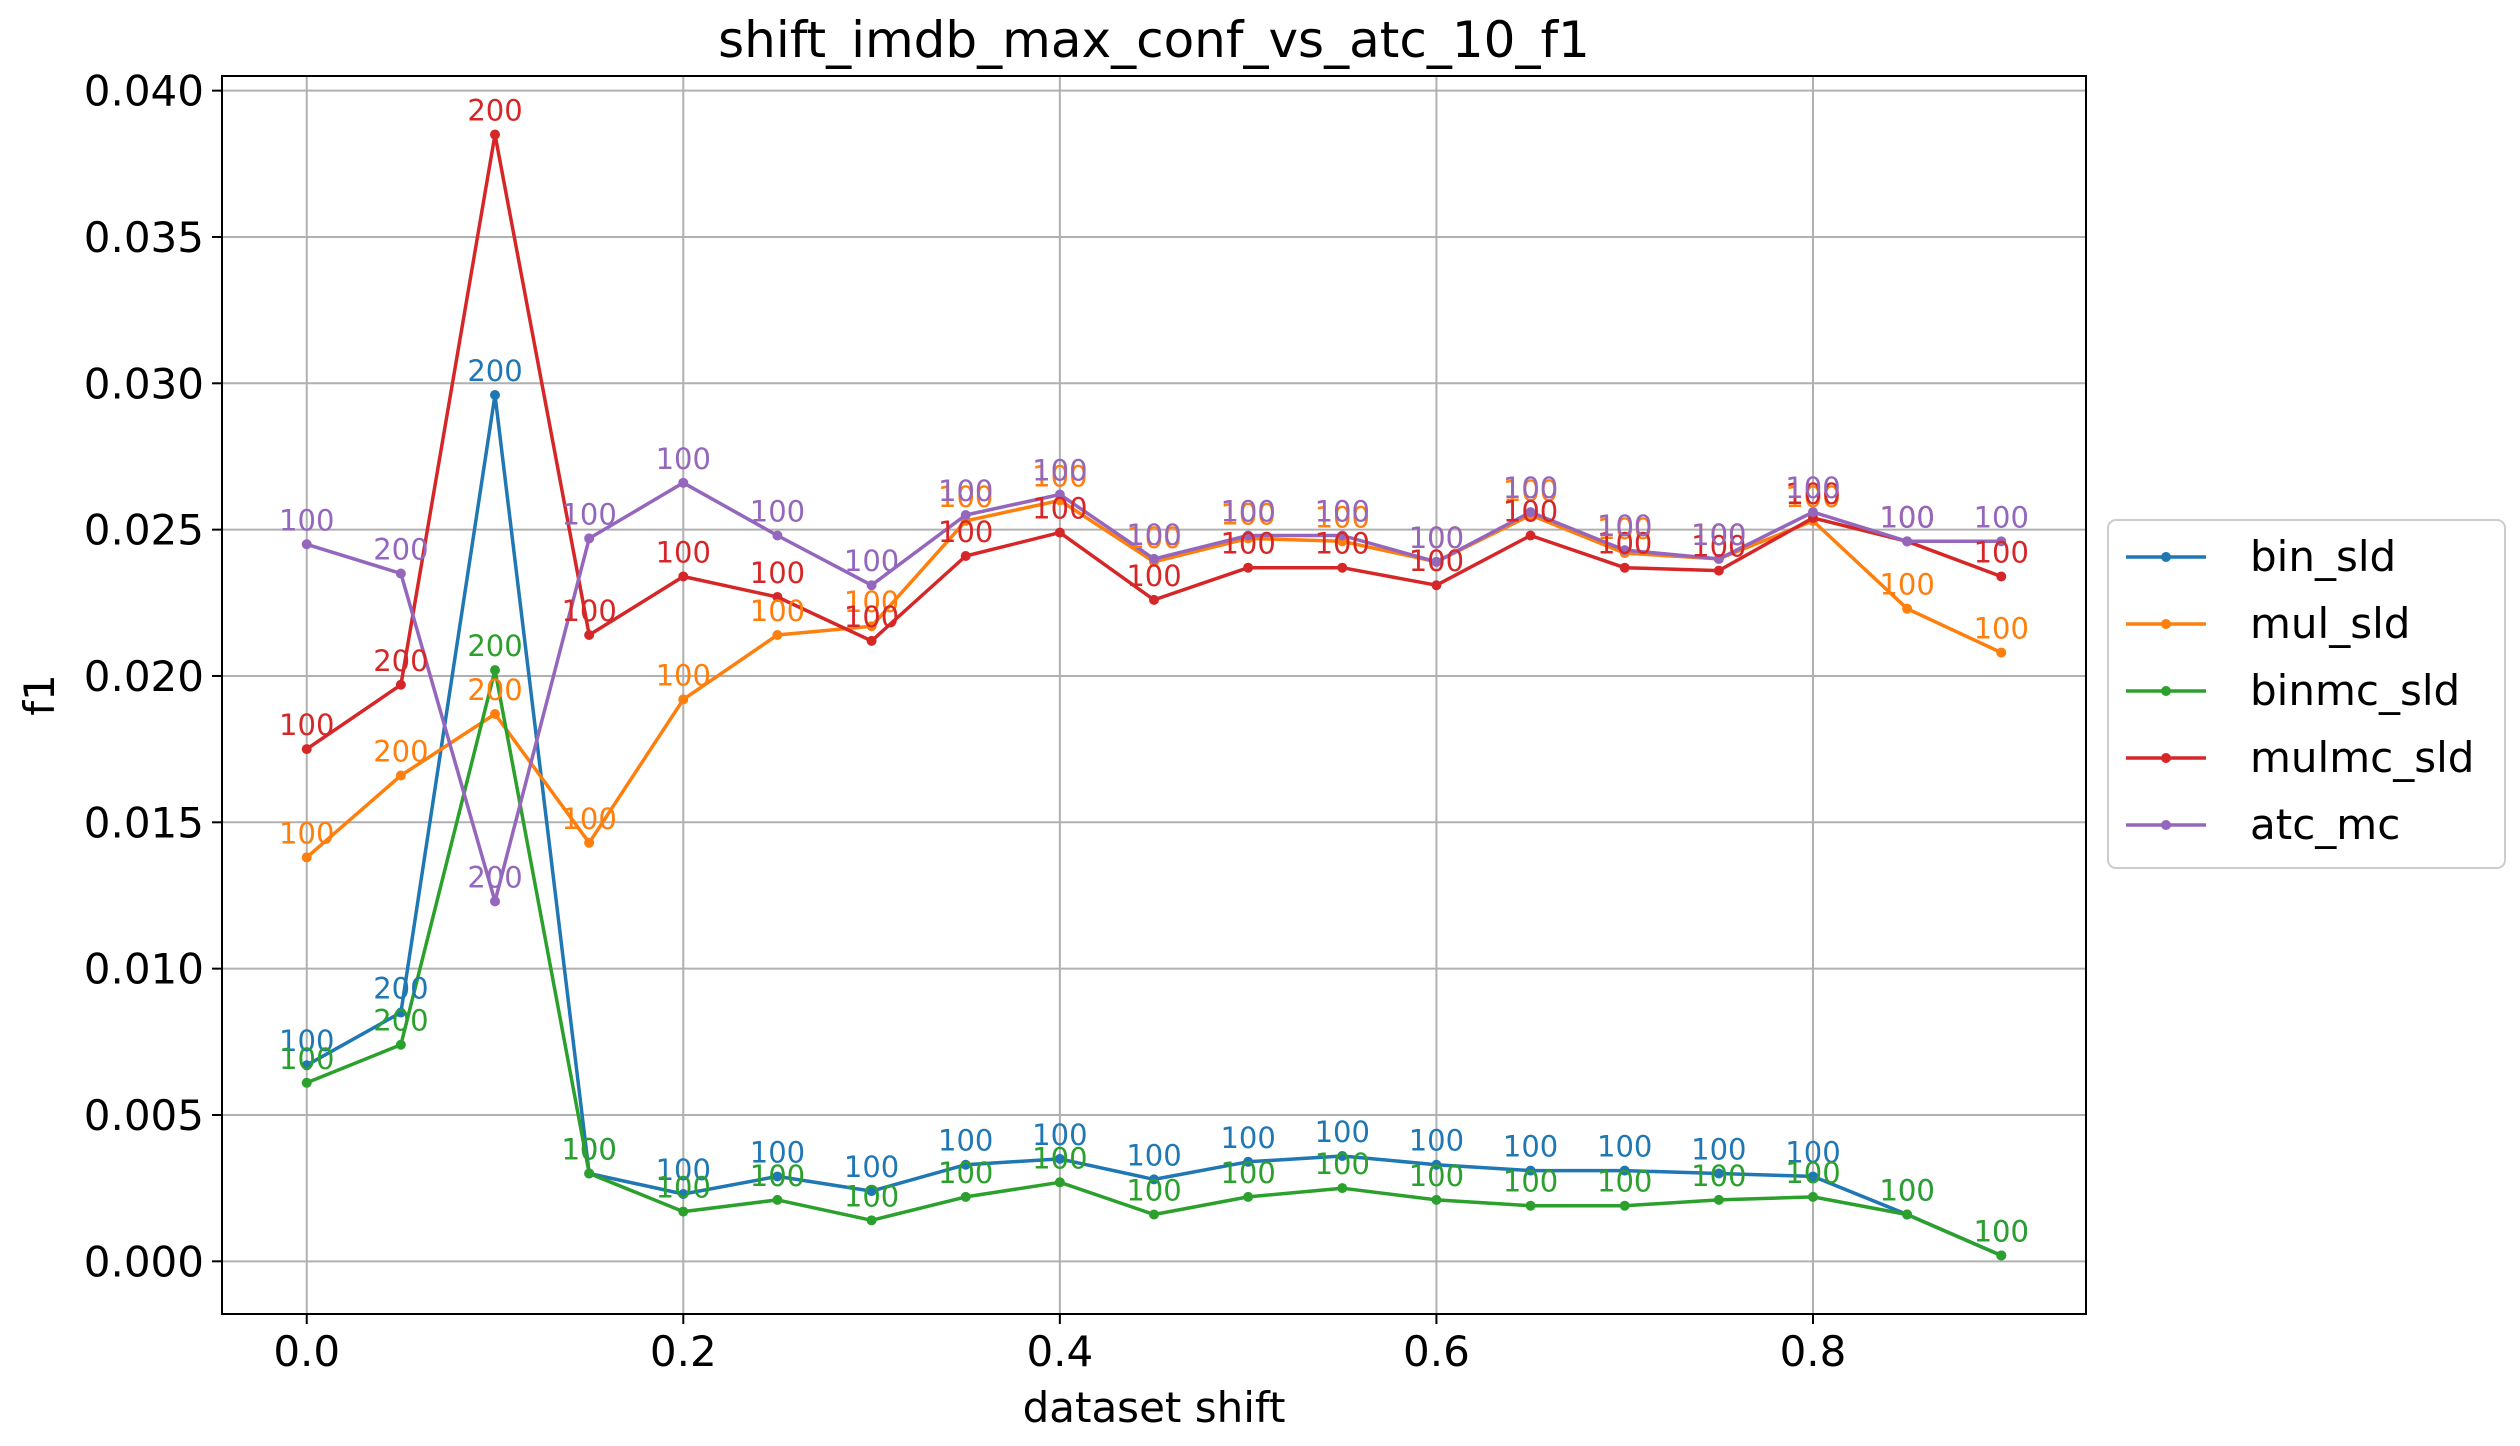  What do you see at coordinates (2293, 690) in the screenshot?
I see `legend-item: binmc_sld` at bounding box center [2293, 690].